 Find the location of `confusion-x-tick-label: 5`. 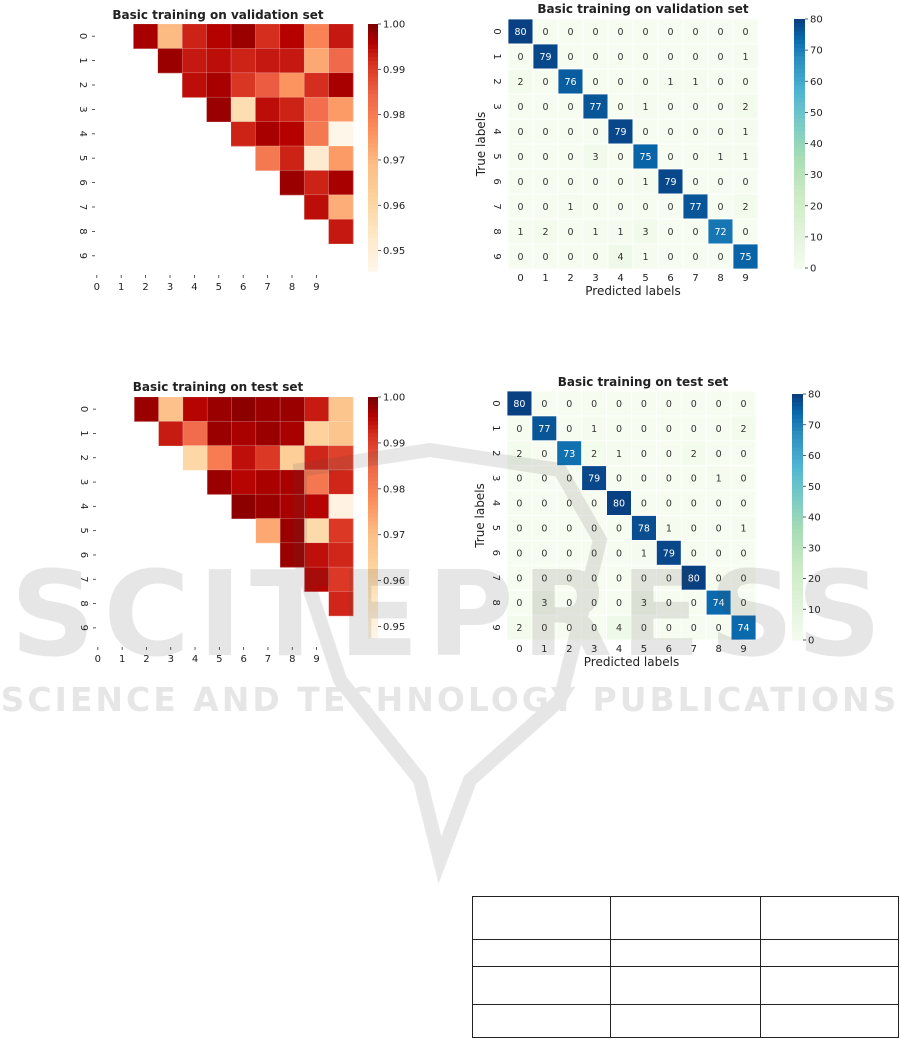

confusion-x-tick-label: 5 is located at coordinates (645, 278).